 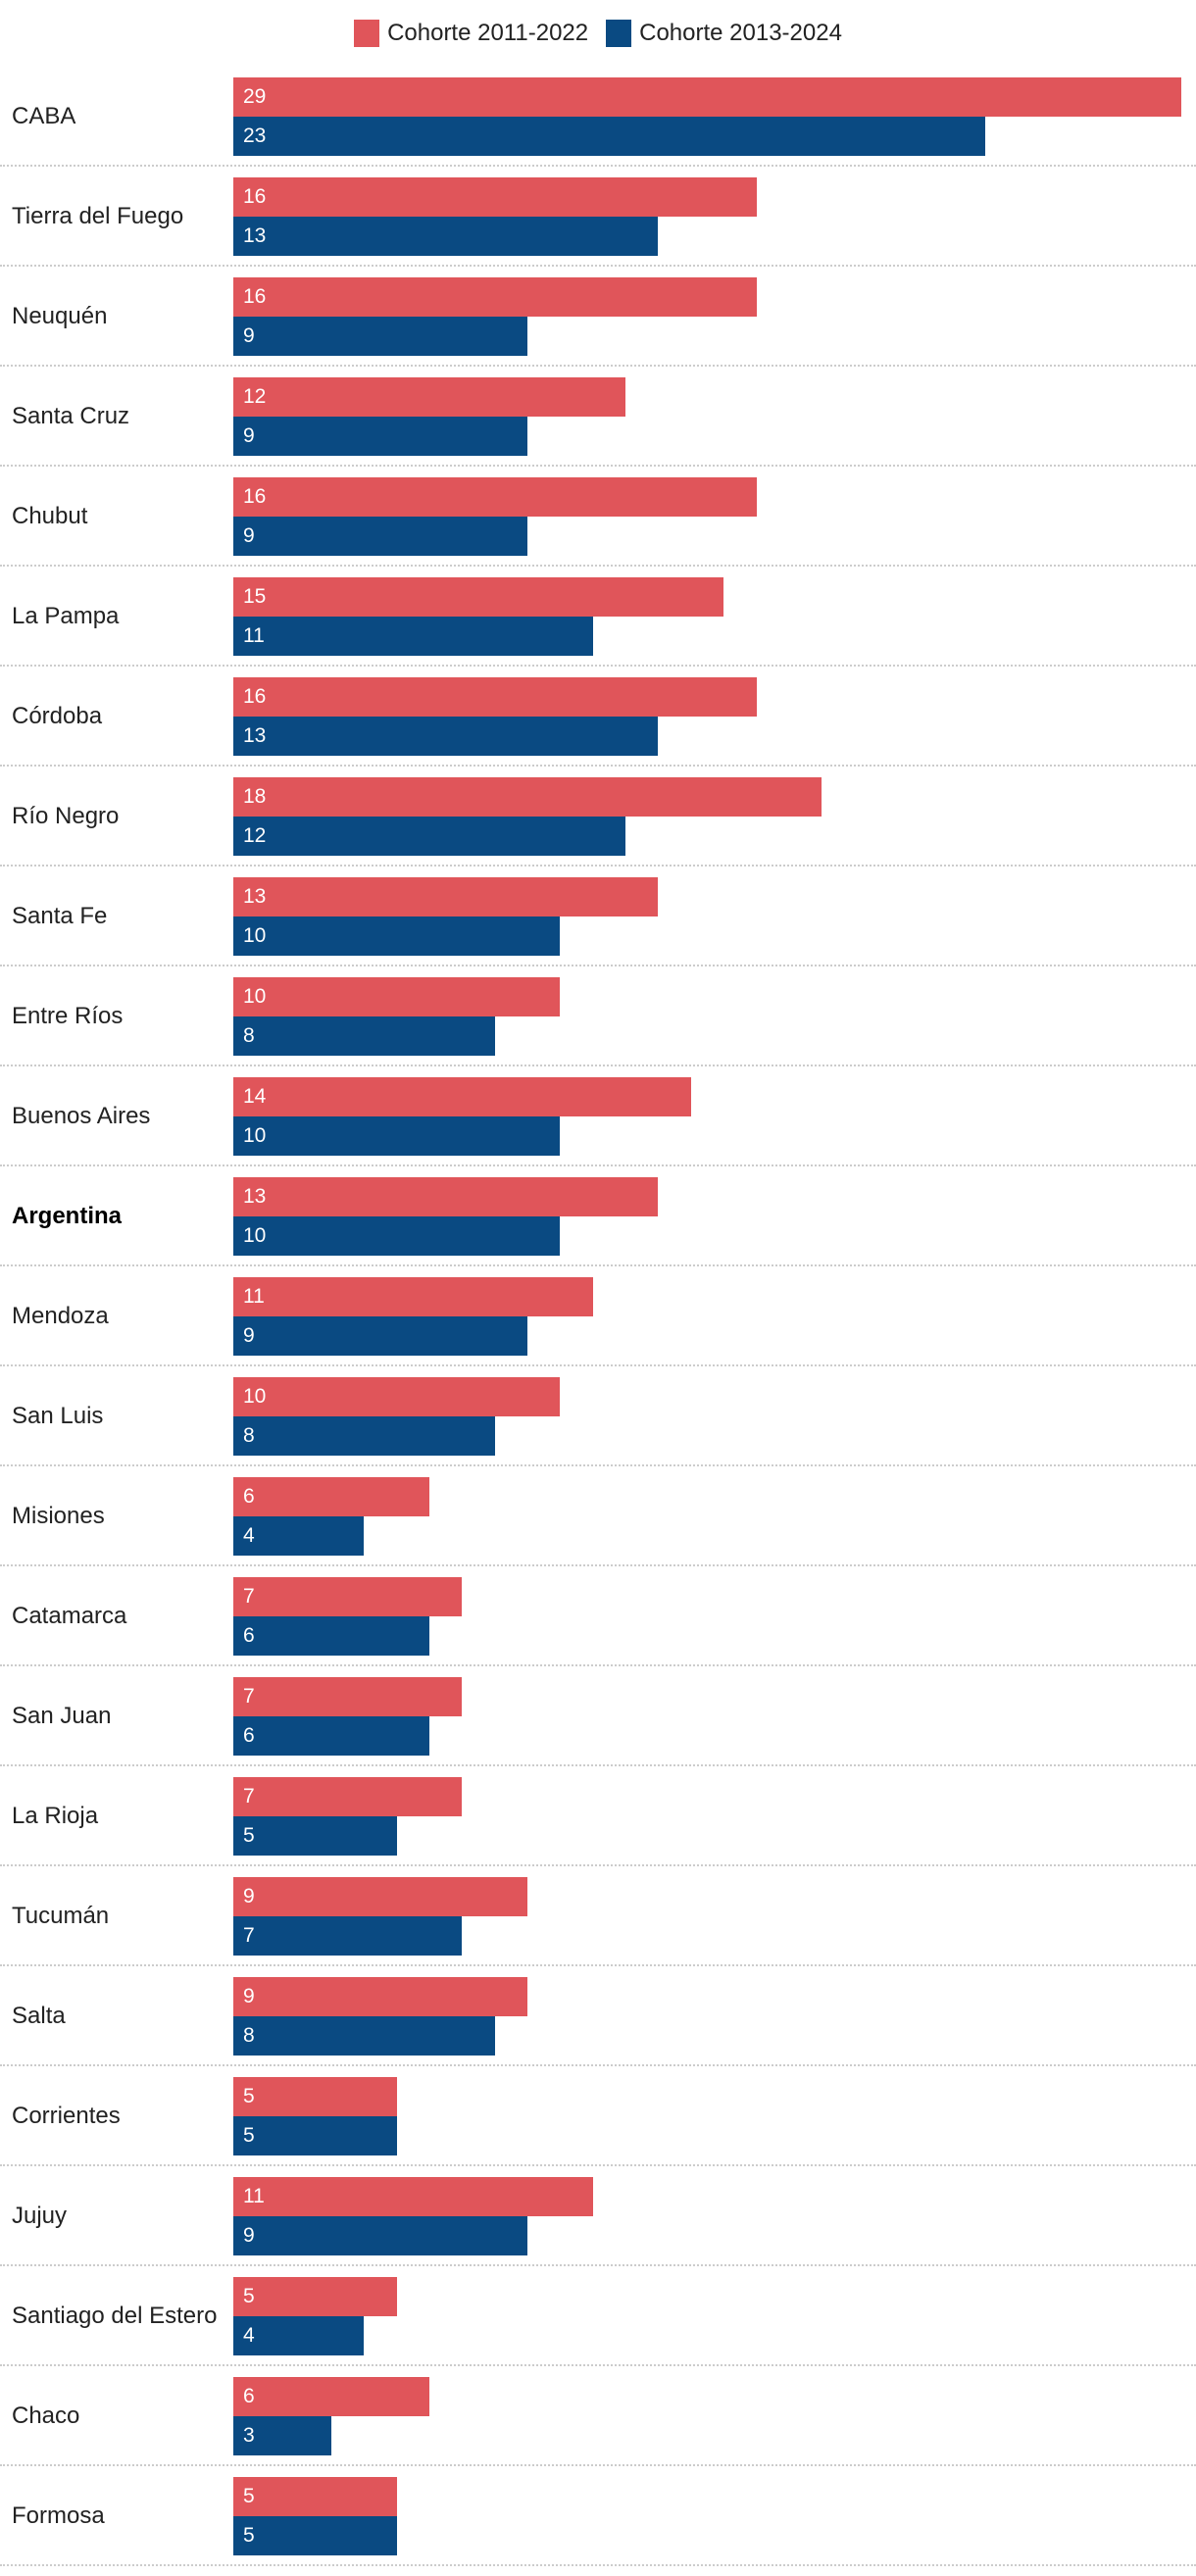 I want to click on bar-value-label: 3, so click(x=249, y=2435).